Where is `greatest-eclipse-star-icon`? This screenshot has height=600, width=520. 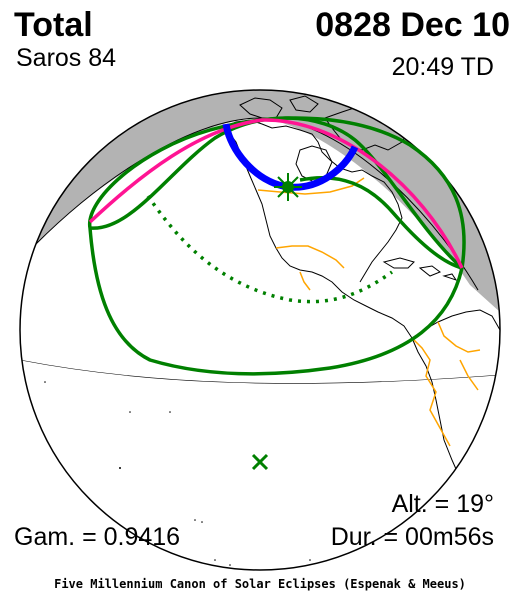 greatest-eclipse-star-icon is located at coordinates (288, 187).